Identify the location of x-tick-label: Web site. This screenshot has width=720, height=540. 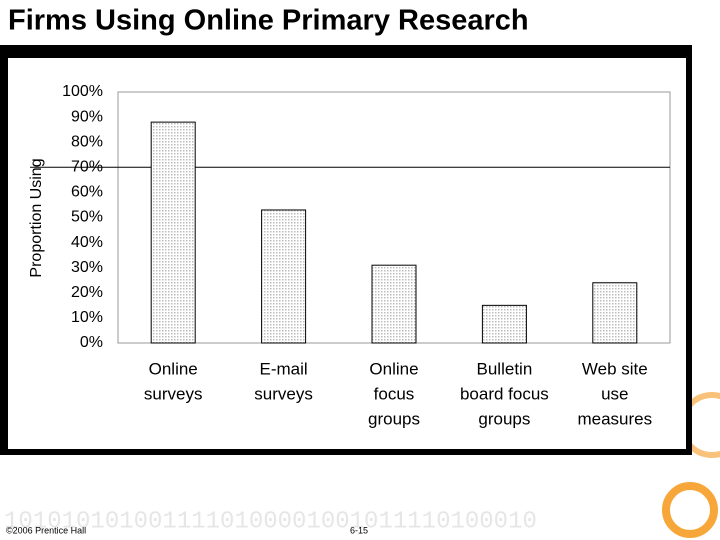
(615, 368).